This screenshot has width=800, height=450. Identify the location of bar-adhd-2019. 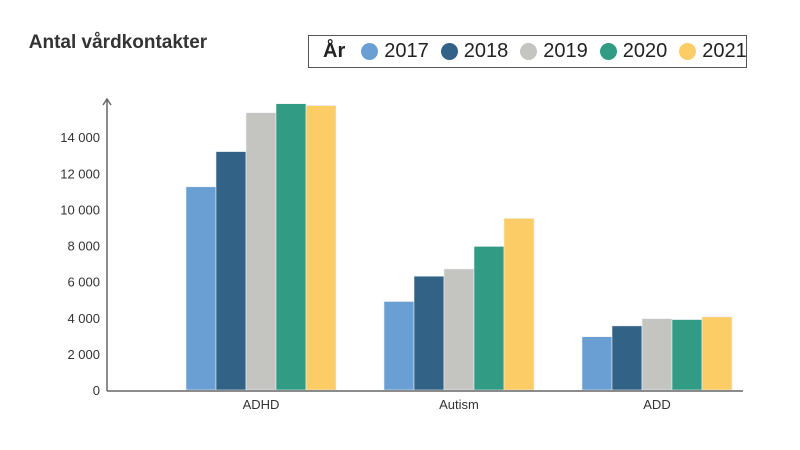
(261, 251).